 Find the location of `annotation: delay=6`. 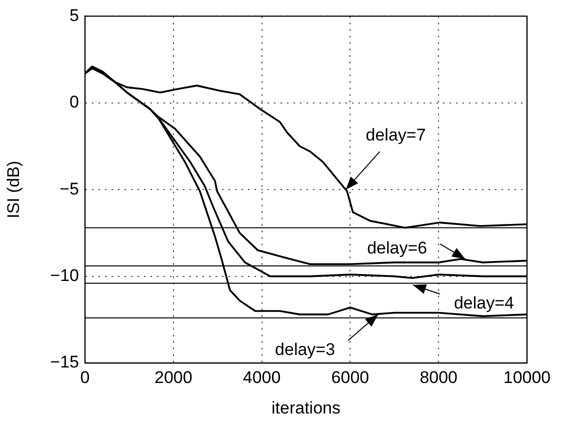

annotation: delay=6 is located at coordinates (397, 248).